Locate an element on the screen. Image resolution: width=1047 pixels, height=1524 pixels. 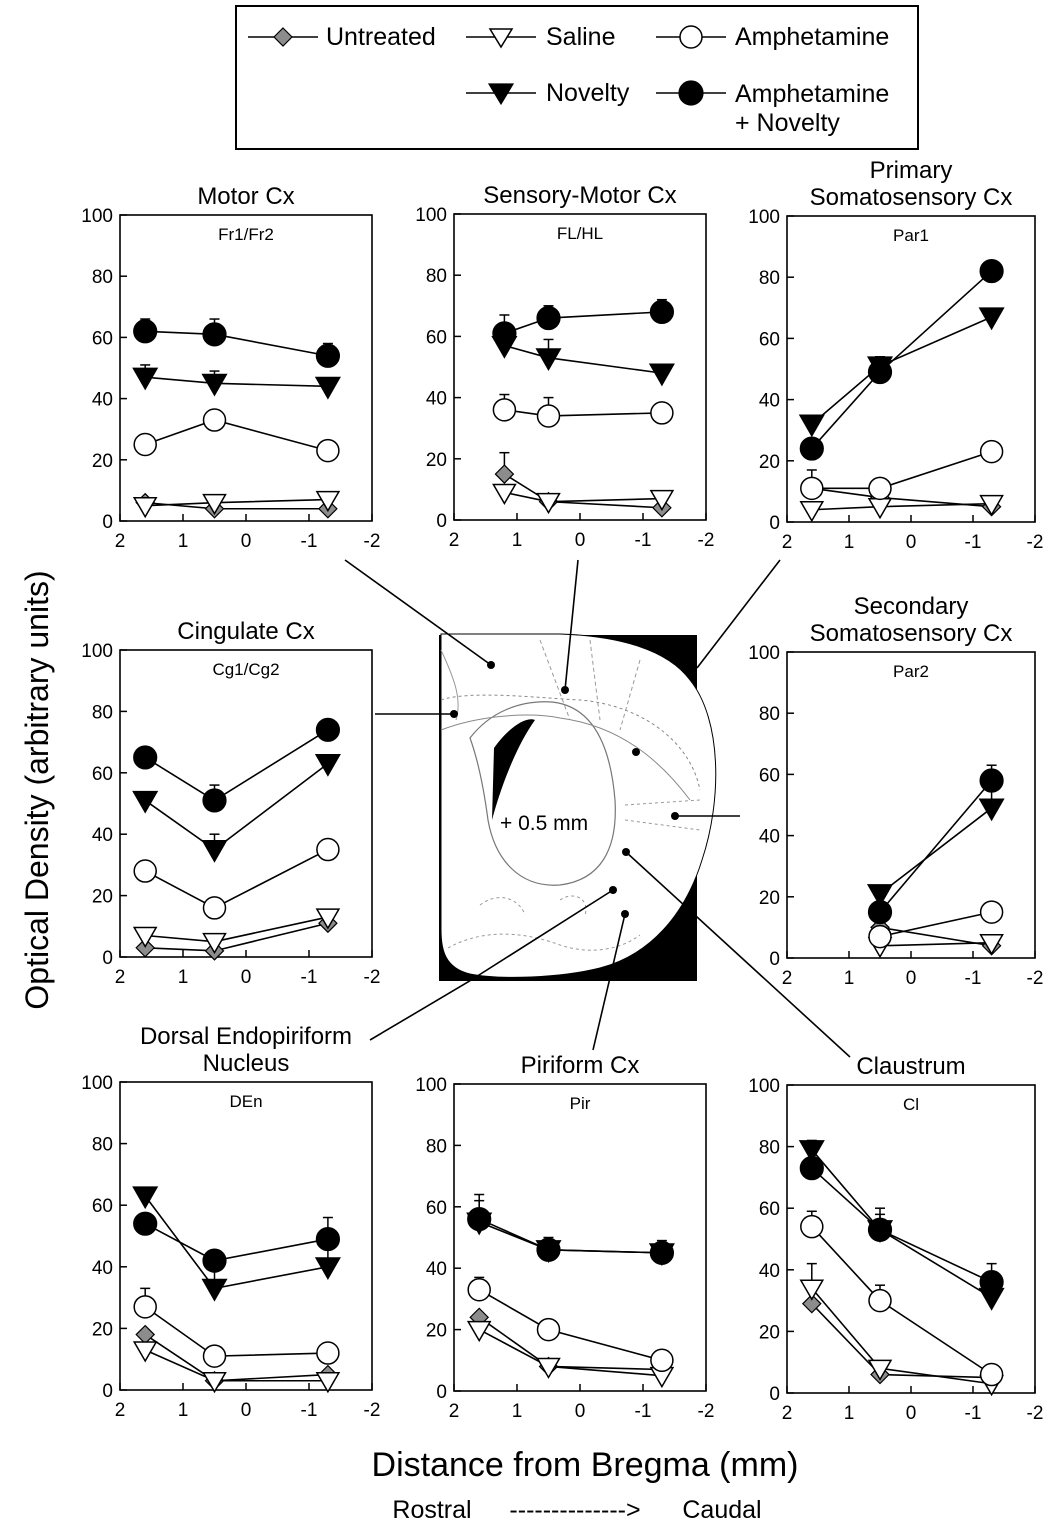
legend-amphetamine-novelty-label-2: + Novelty is located at coordinates (787, 123).